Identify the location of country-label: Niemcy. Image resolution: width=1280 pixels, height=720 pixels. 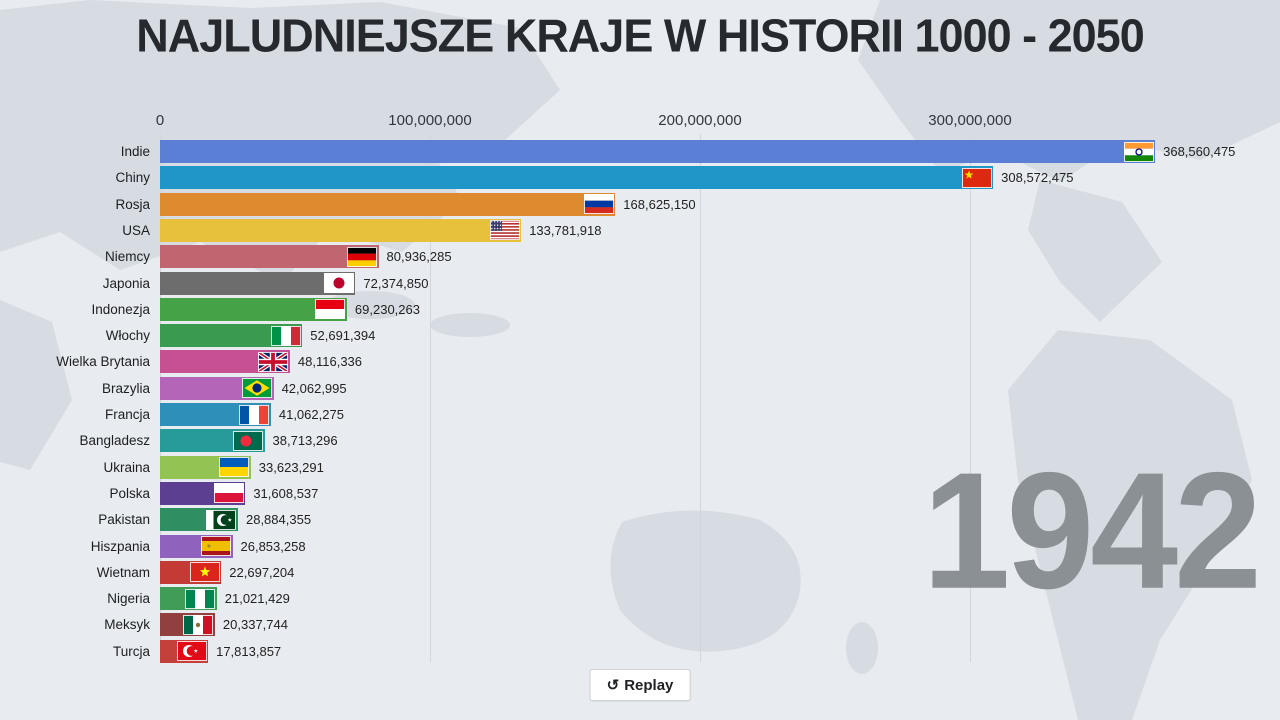
(127, 257).